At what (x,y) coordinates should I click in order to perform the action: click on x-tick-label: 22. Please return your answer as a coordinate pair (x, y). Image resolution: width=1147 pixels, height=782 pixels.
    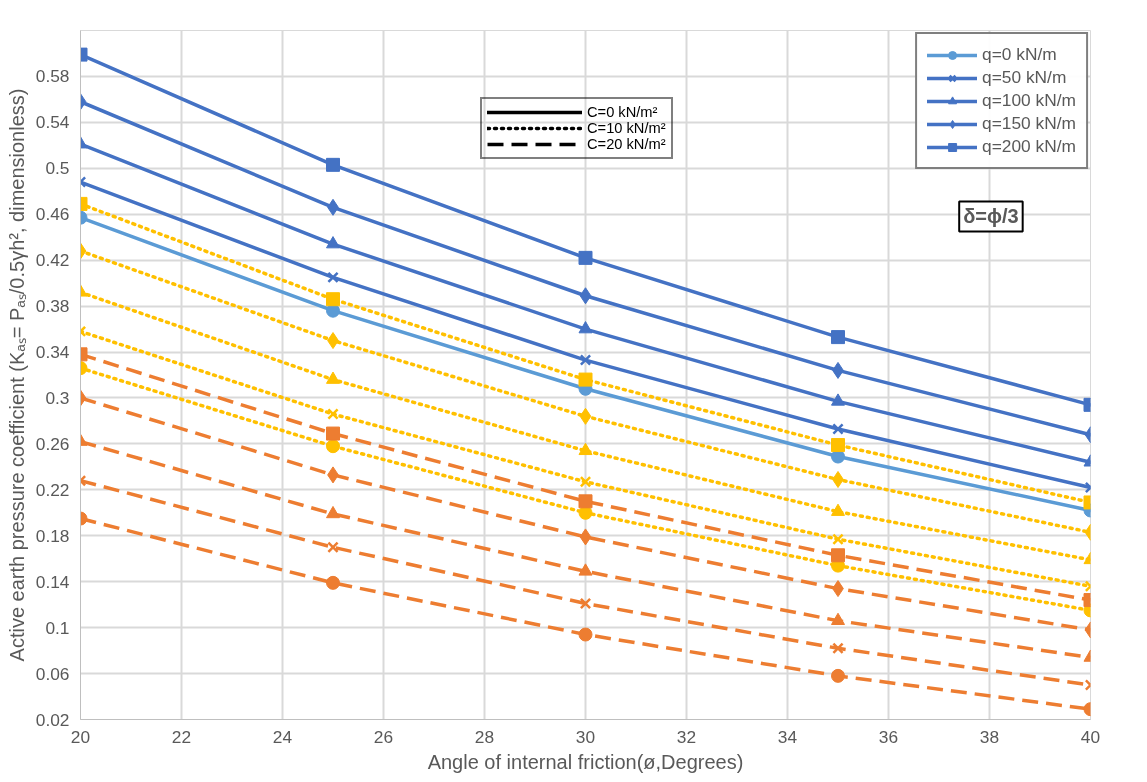
    Looking at the image, I should click on (181, 736).